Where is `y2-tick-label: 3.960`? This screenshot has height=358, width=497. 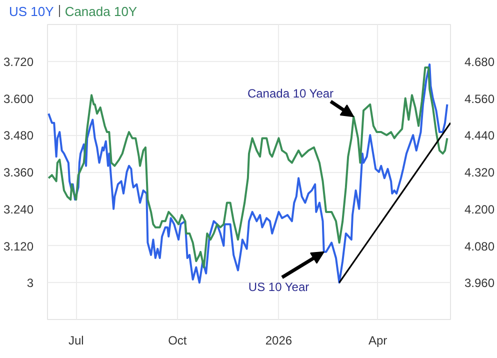
y2-tick-label: 3.960 is located at coordinates (479, 283).